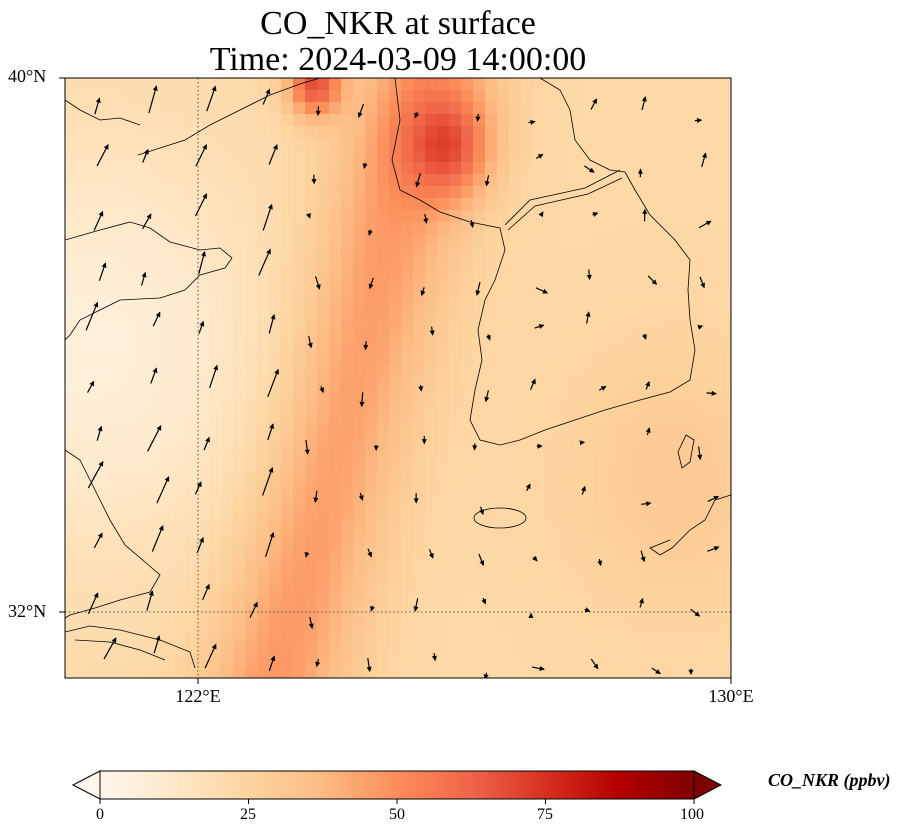  Describe the element at coordinates (27, 76) in the screenshot. I see `lat-label-40n: 40°N` at that location.